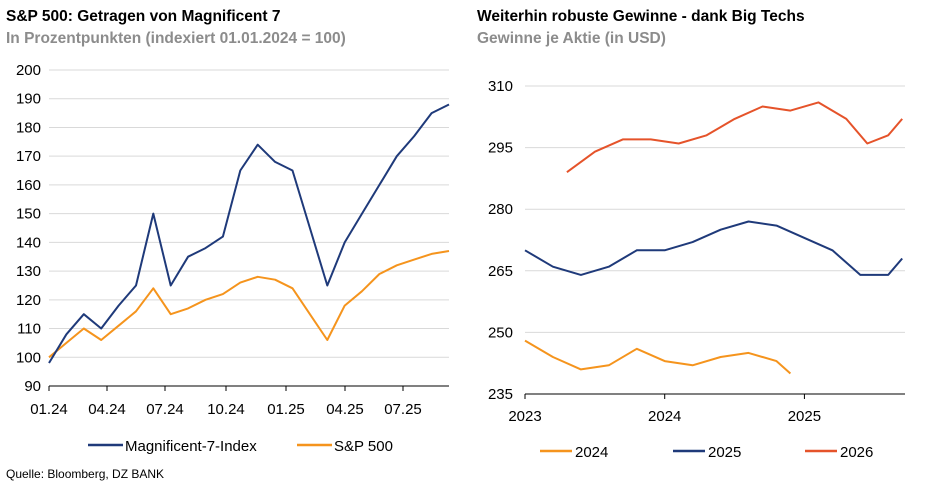 Image resolution: width=941 pixels, height=493 pixels. I want to click on legend-label: 2024, so click(591, 452).